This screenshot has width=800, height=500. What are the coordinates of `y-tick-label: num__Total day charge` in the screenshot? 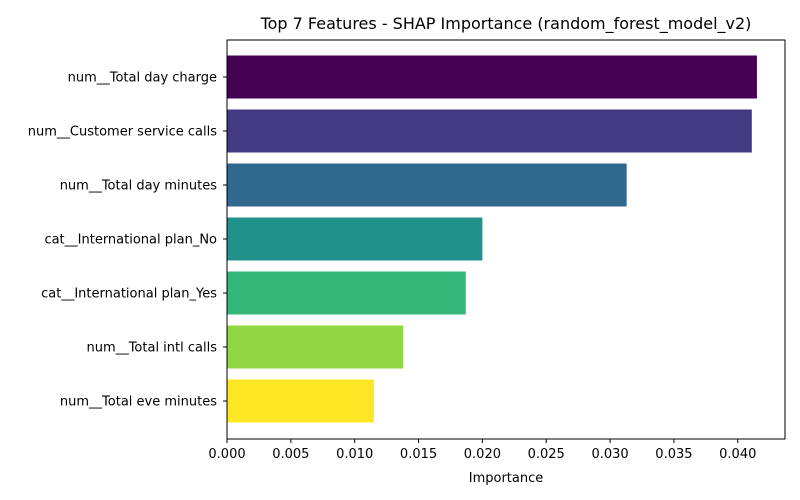 It's located at (142, 78).